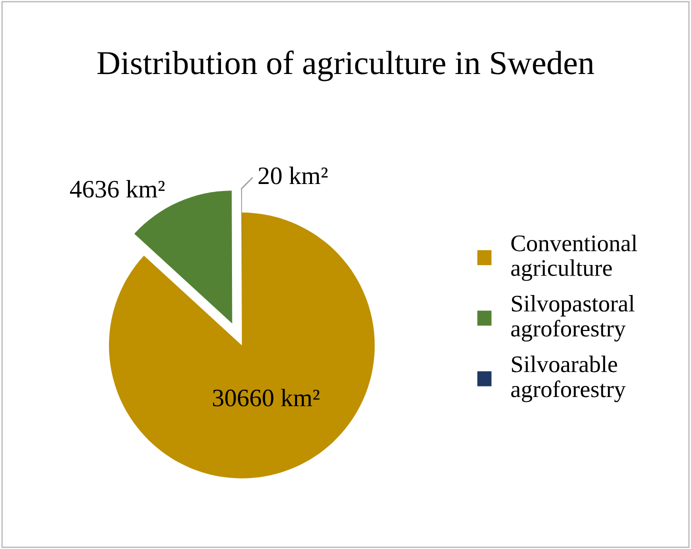  What do you see at coordinates (574, 257) in the screenshot?
I see `legend-label: Conventional agriculture` at bounding box center [574, 257].